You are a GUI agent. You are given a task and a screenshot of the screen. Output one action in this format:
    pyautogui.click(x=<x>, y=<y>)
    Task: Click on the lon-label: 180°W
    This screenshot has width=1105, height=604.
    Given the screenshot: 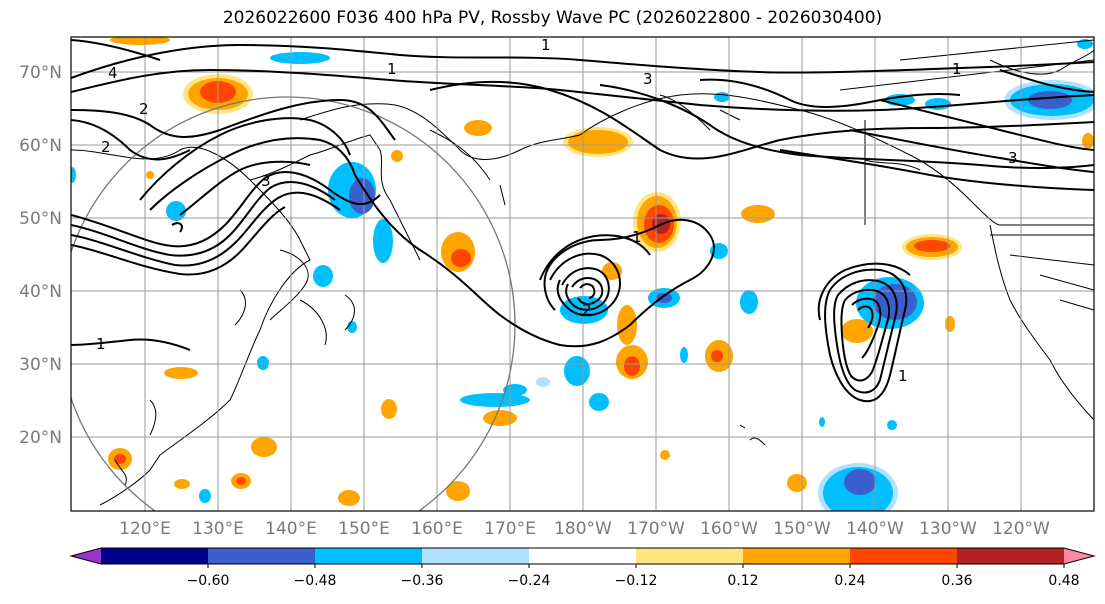 What is the action you would take?
    pyautogui.click(x=583, y=529)
    